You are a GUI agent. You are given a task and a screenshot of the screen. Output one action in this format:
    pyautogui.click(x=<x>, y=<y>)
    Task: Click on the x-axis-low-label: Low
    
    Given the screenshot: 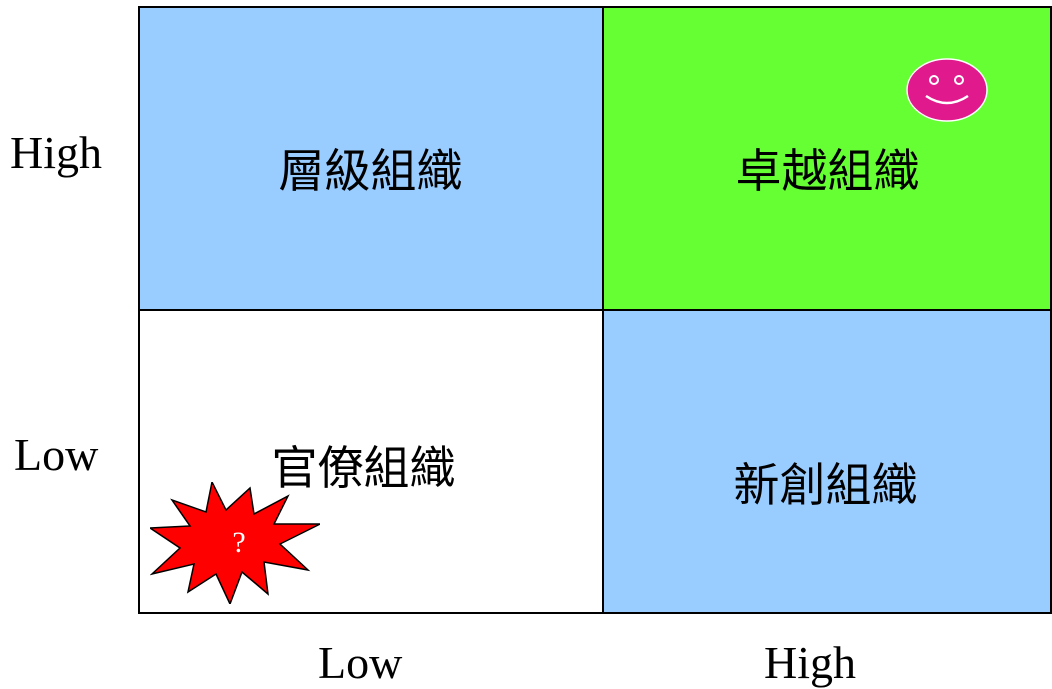 What is the action you would take?
    pyautogui.click(x=360, y=662)
    